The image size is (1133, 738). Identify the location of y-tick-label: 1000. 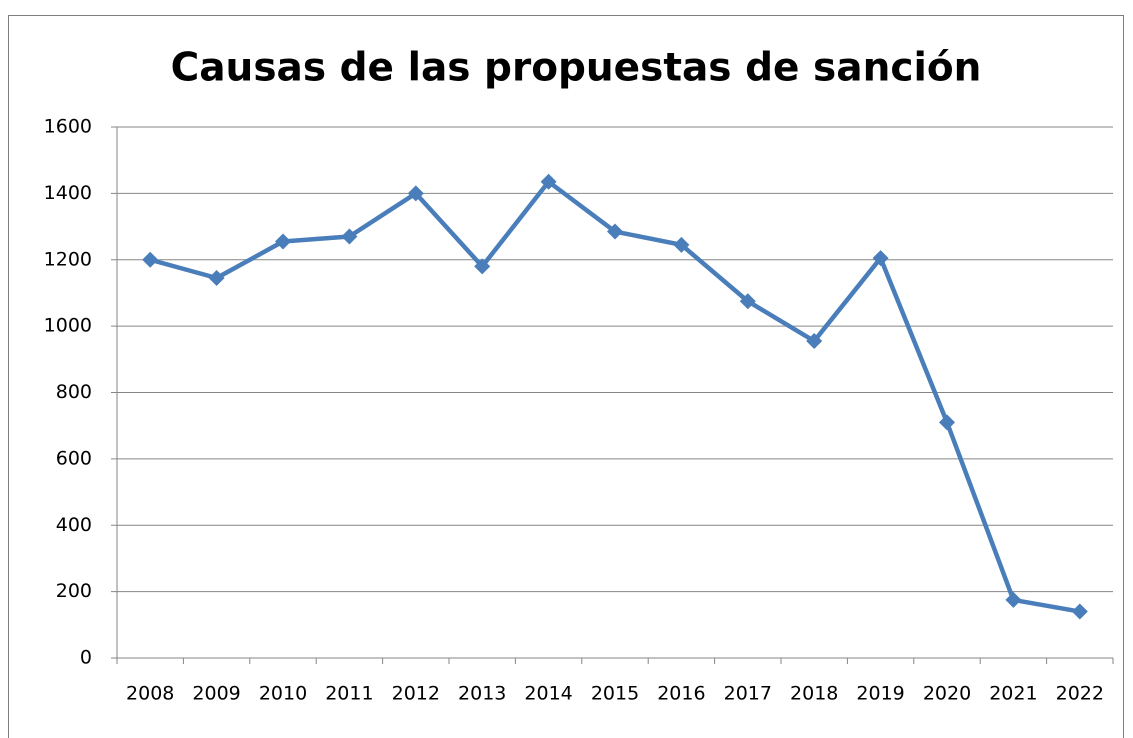
(68, 326).